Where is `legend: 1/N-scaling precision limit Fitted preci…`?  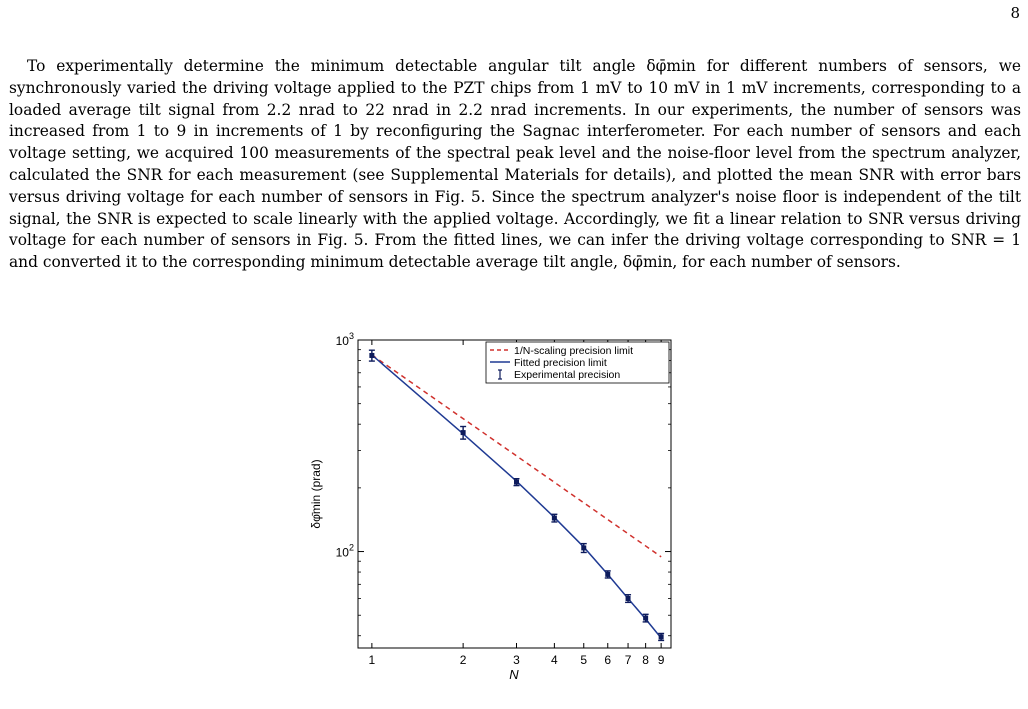 legend: 1/N-scaling precision limit Fitted preci… is located at coordinates (577, 362).